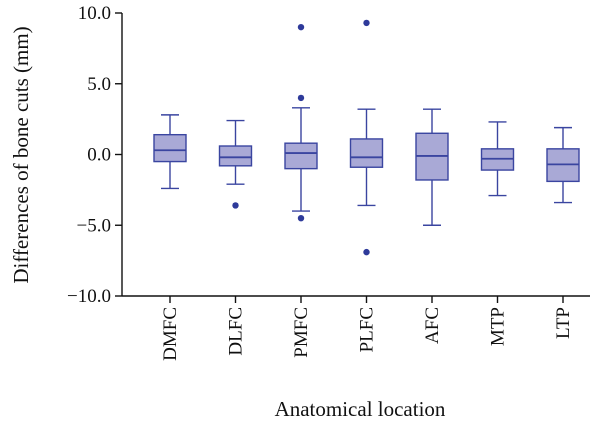  I want to click on x-tick-label: PLFC, so click(367, 329).